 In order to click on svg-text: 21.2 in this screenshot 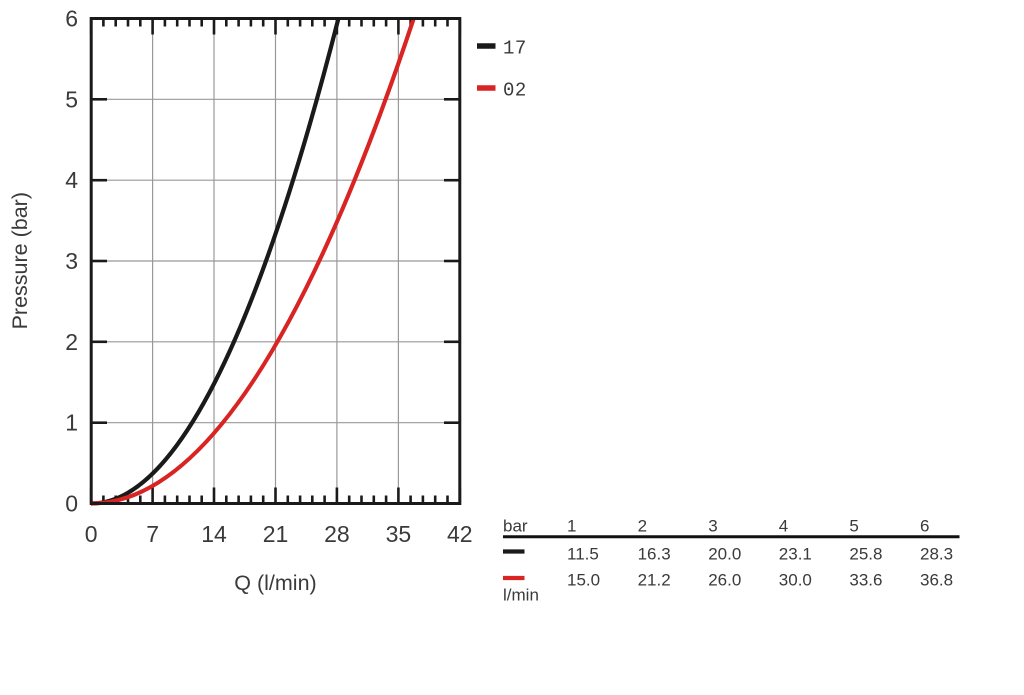, I will do `click(654, 580)`.